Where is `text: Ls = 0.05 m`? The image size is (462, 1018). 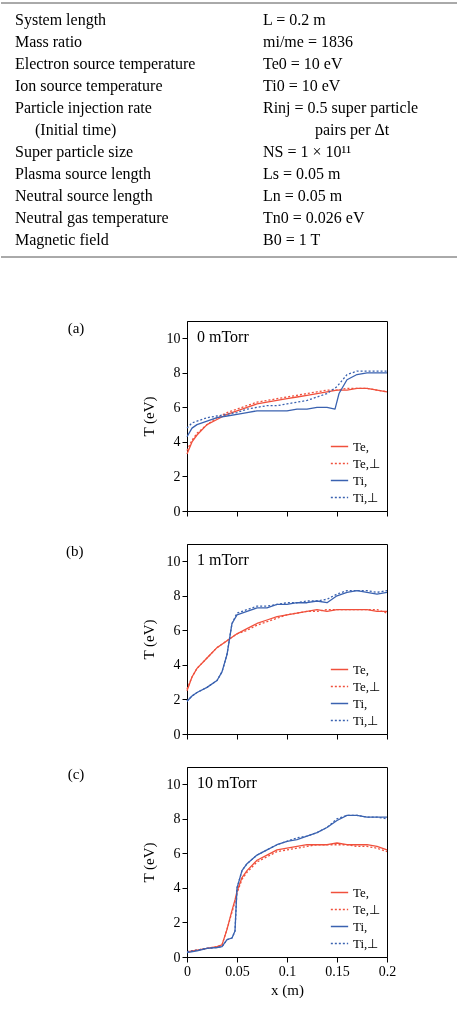
text: Ls = 0.05 m is located at coordinates (302, 173).